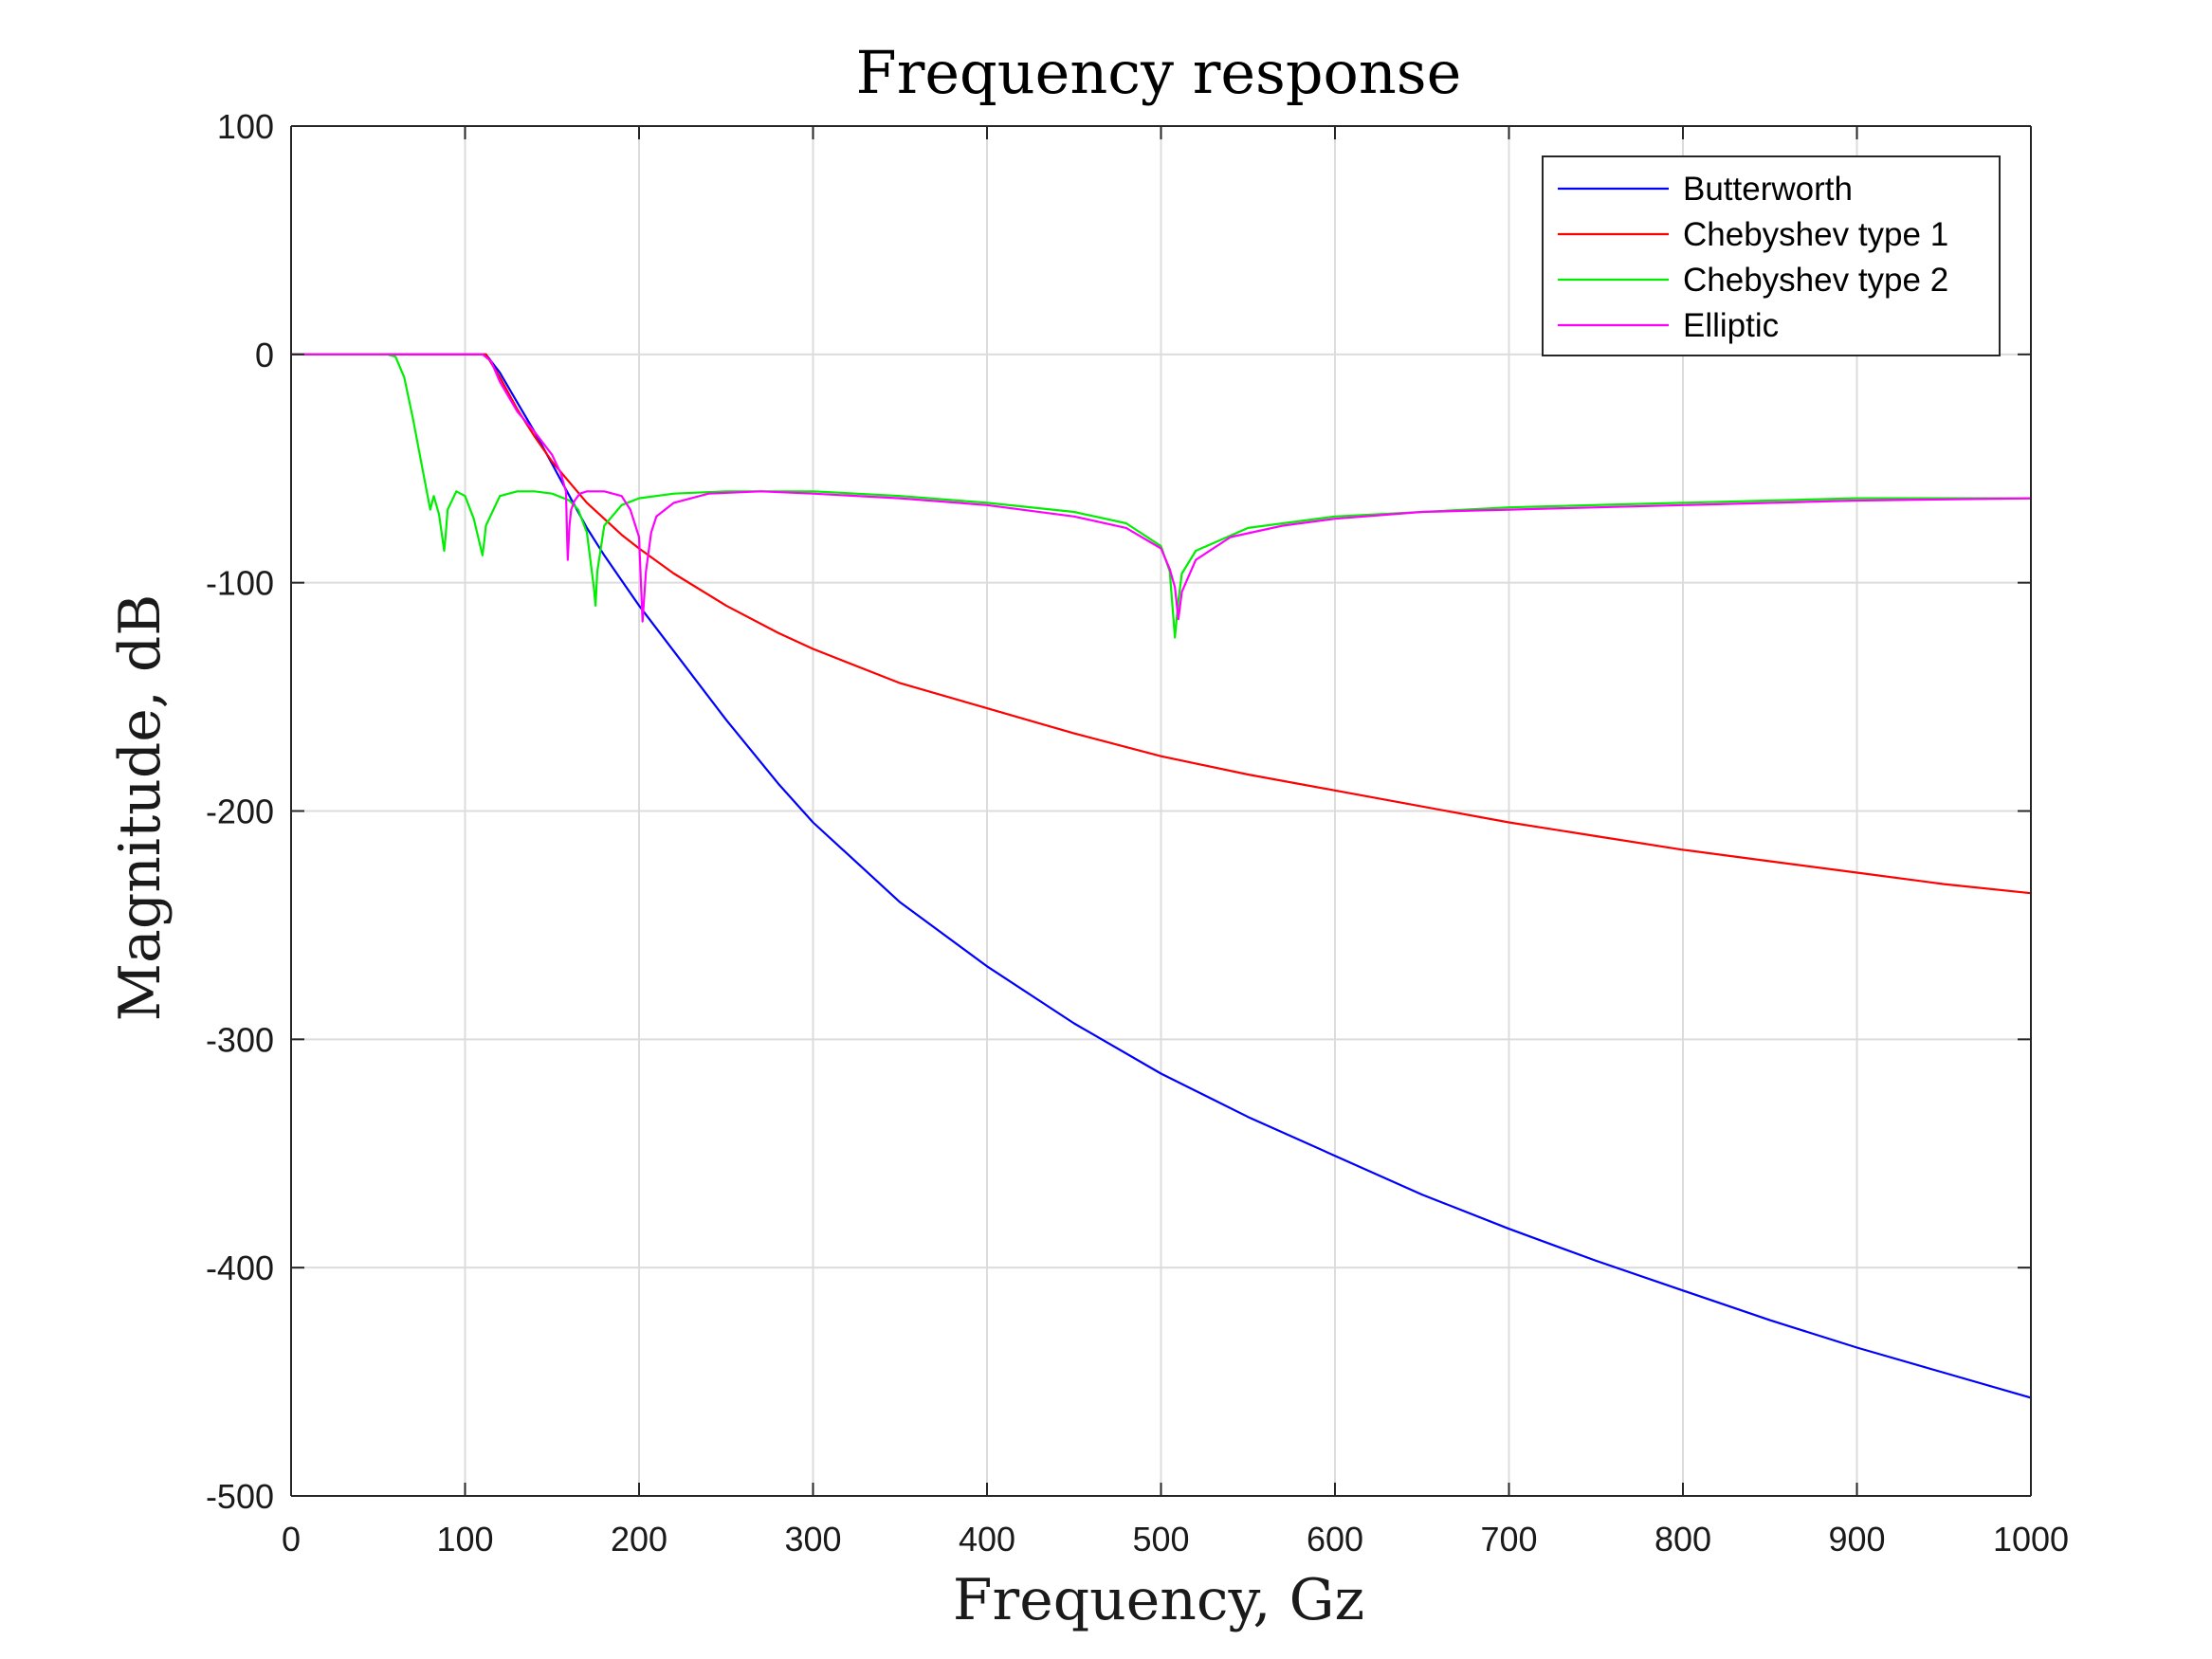 This screenshot has height=1659, width=2212. I want to click on x-axis-label: Frequency, Gz, so click(1158, 1600).